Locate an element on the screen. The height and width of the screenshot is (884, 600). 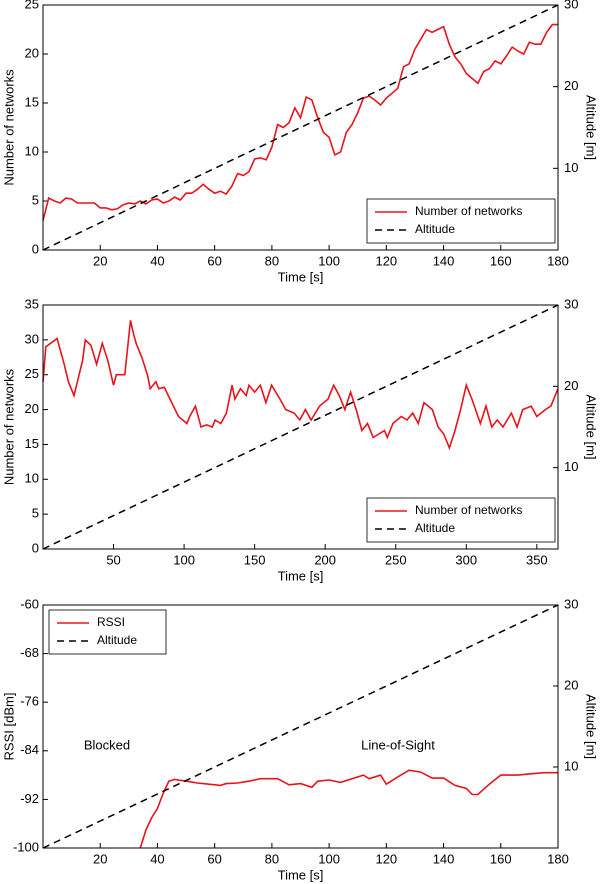
x-tick-label: 300 is located at coordinates (466, 559).